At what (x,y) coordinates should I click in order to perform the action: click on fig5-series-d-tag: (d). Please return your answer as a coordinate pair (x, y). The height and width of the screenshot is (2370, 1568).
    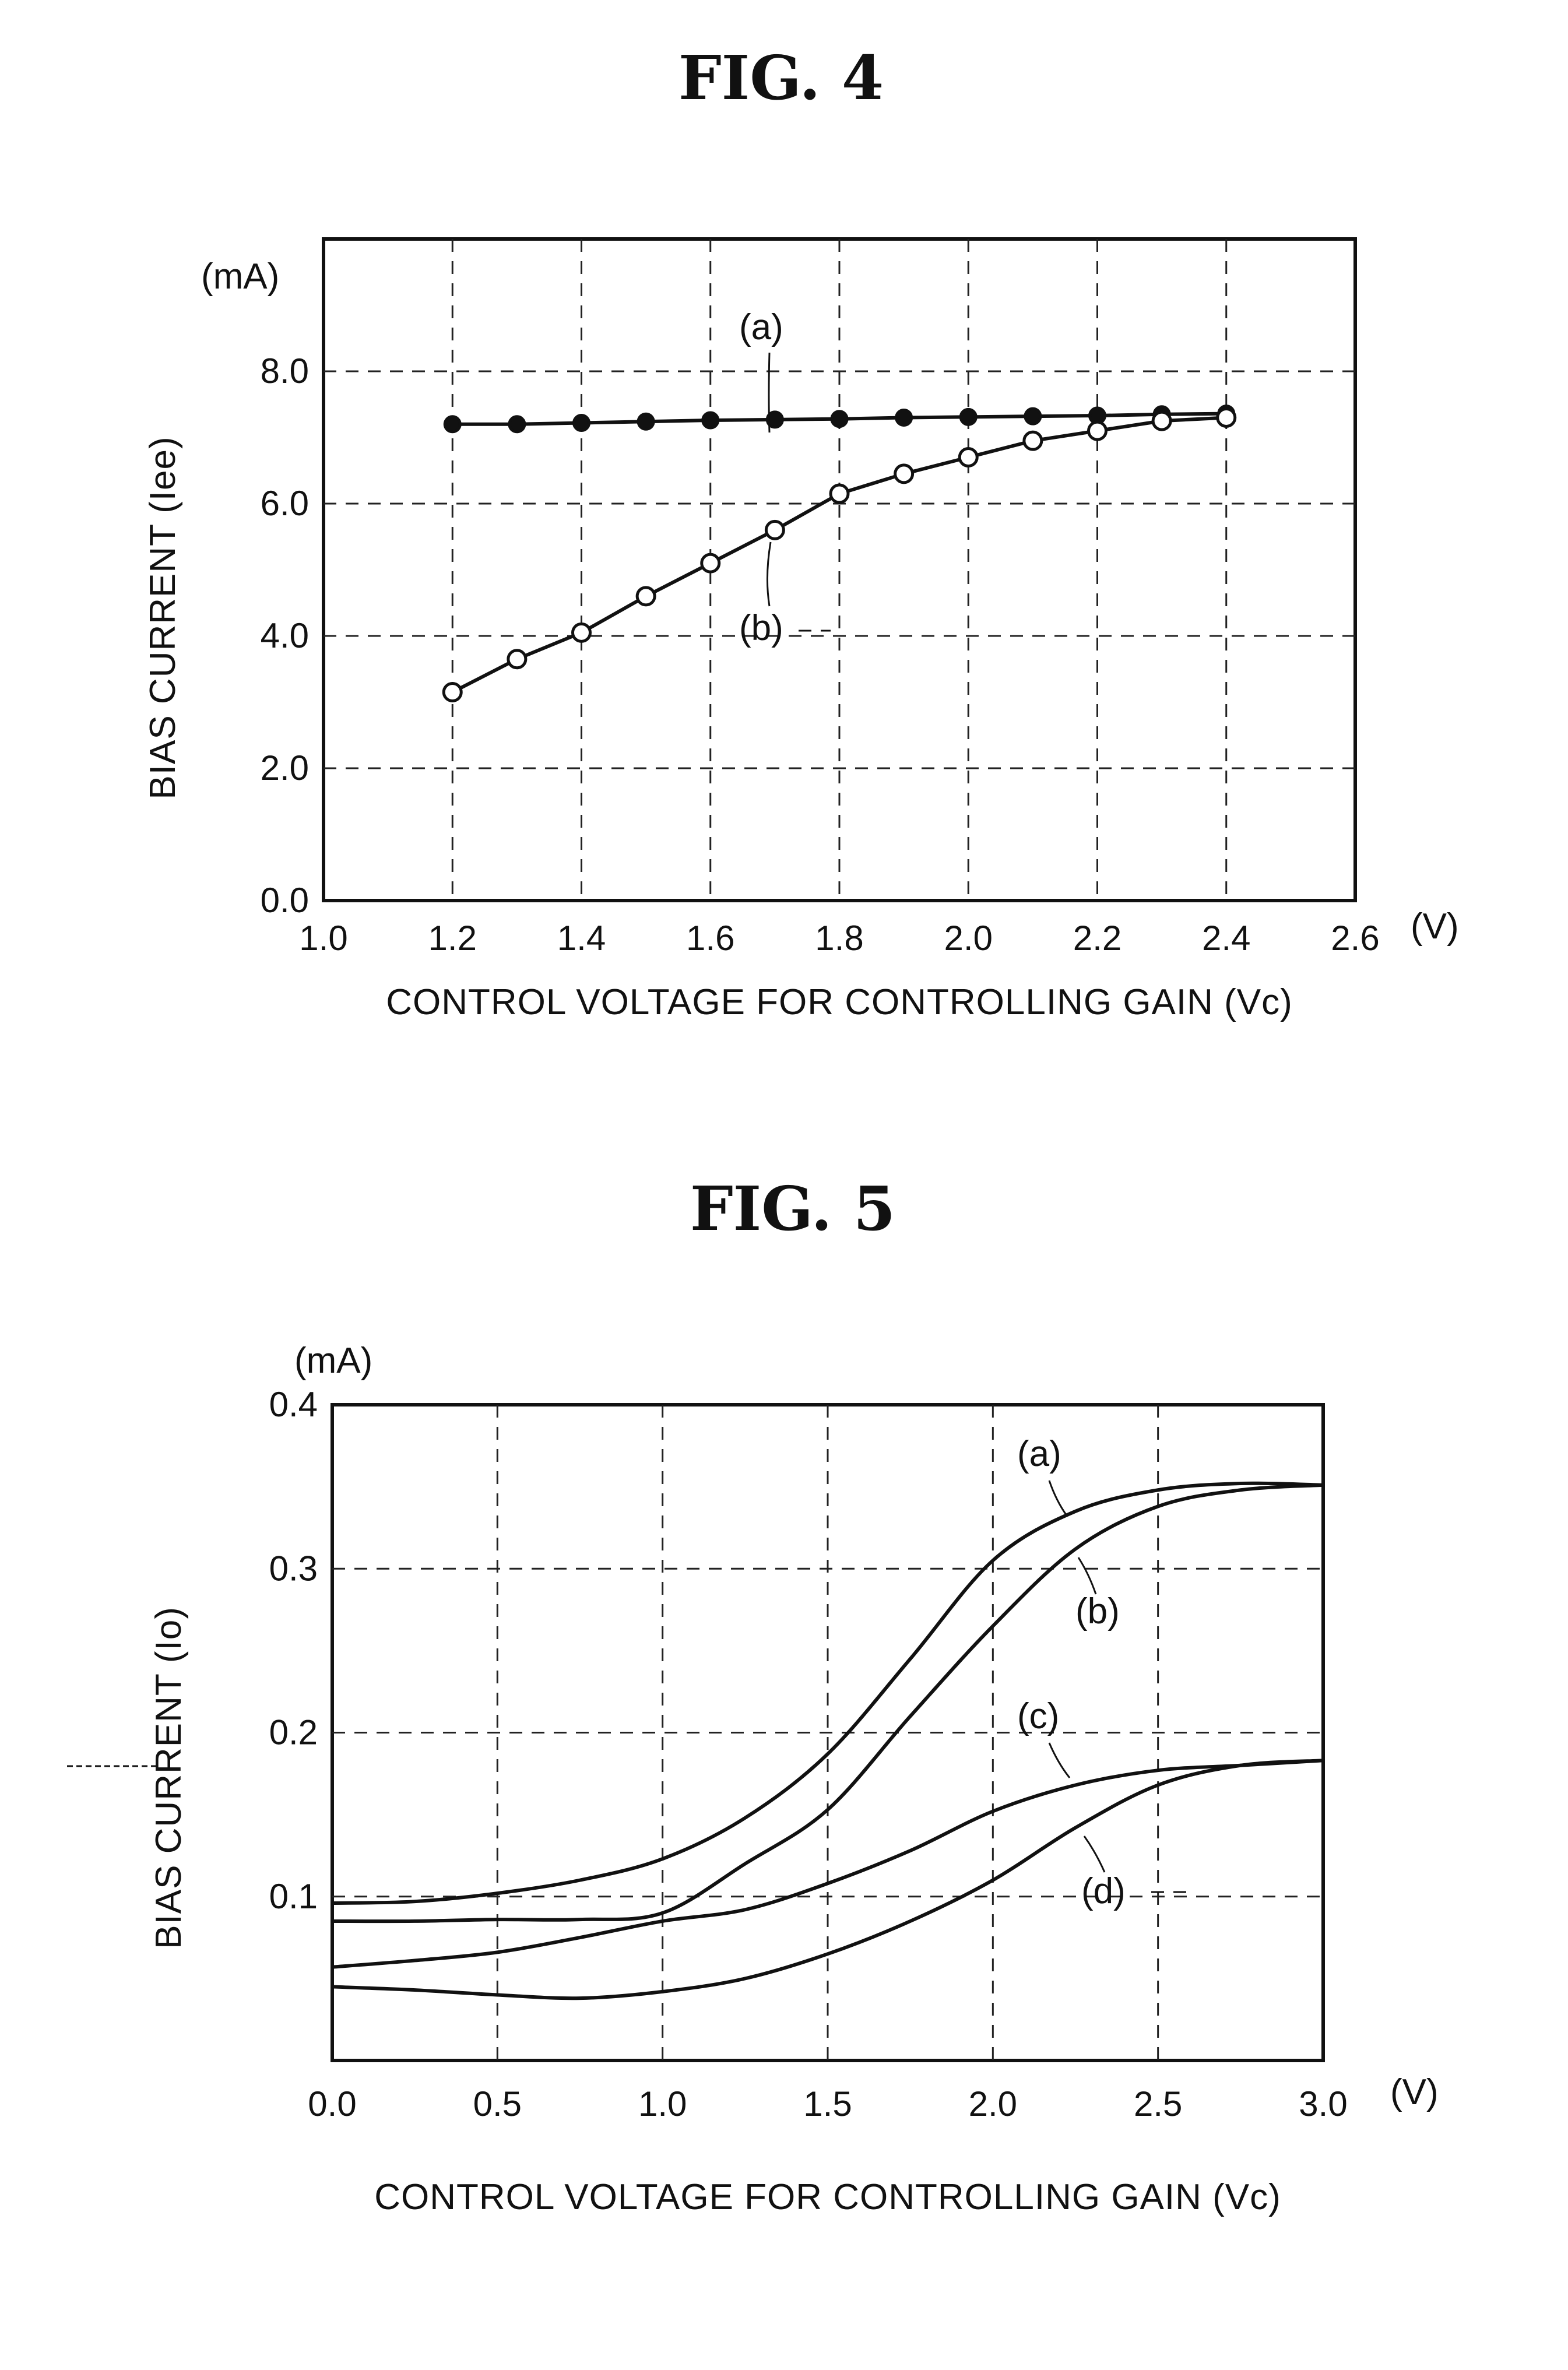
    Looking at the image, I should click on (1103, 1891).